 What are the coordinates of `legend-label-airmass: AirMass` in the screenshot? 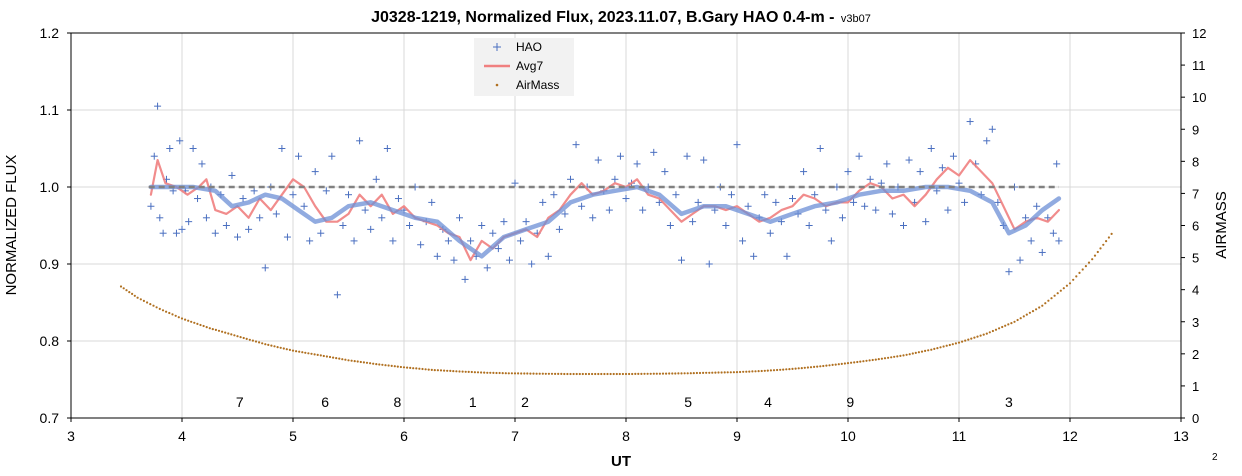 It's located at (537, 85).